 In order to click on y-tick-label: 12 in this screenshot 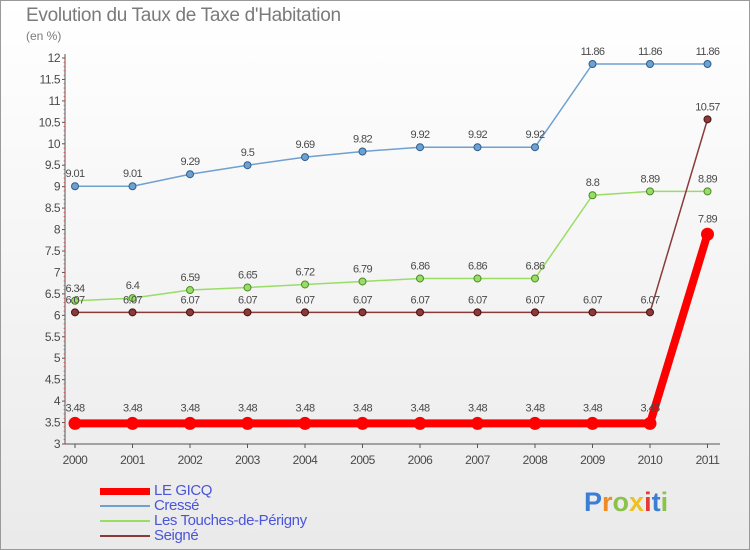, I will do `click(54, 58)`.